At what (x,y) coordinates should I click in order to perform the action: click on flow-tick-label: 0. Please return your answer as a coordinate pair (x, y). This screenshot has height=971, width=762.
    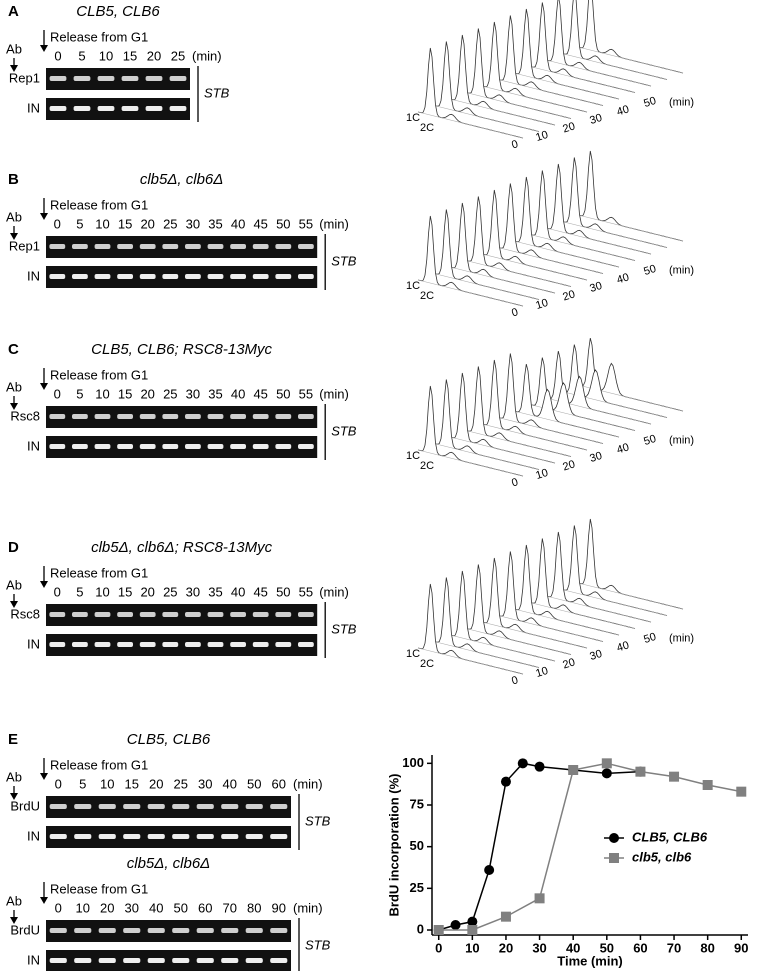
    Looking at the image, I should click on (514, 312).